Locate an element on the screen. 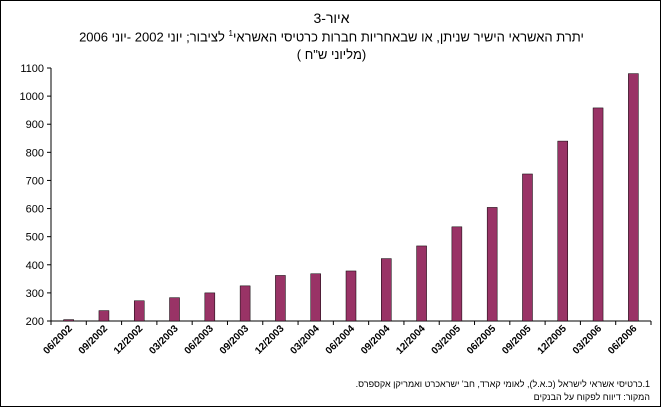 The height and width of the screenshot is (408, 661). x-tick-label: 09/2003 is located at coordinates (235, 340).